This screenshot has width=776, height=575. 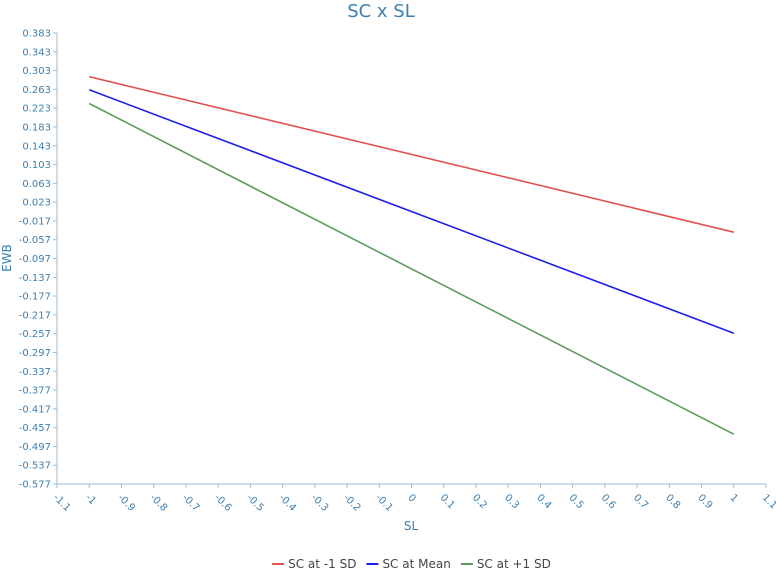 I want to click on x-tick-label: 0.4, so click(x=543, y=501).